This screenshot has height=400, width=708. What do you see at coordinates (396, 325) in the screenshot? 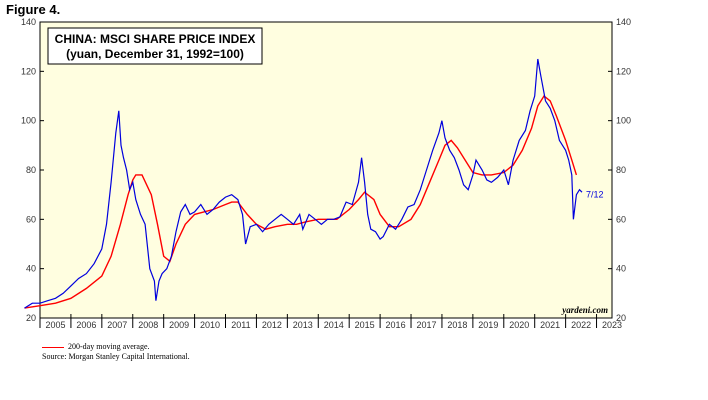
I see `x-tick-label: 2016` at bounding box center [396, 325].